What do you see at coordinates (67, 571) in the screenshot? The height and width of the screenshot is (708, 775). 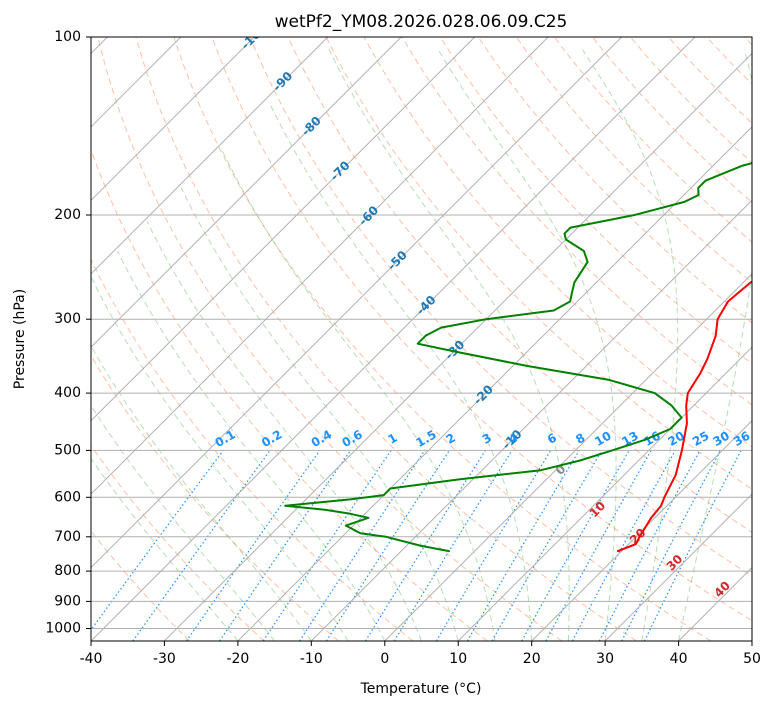 I see `y-tick-label: 800` at bounding box center [67, 571].